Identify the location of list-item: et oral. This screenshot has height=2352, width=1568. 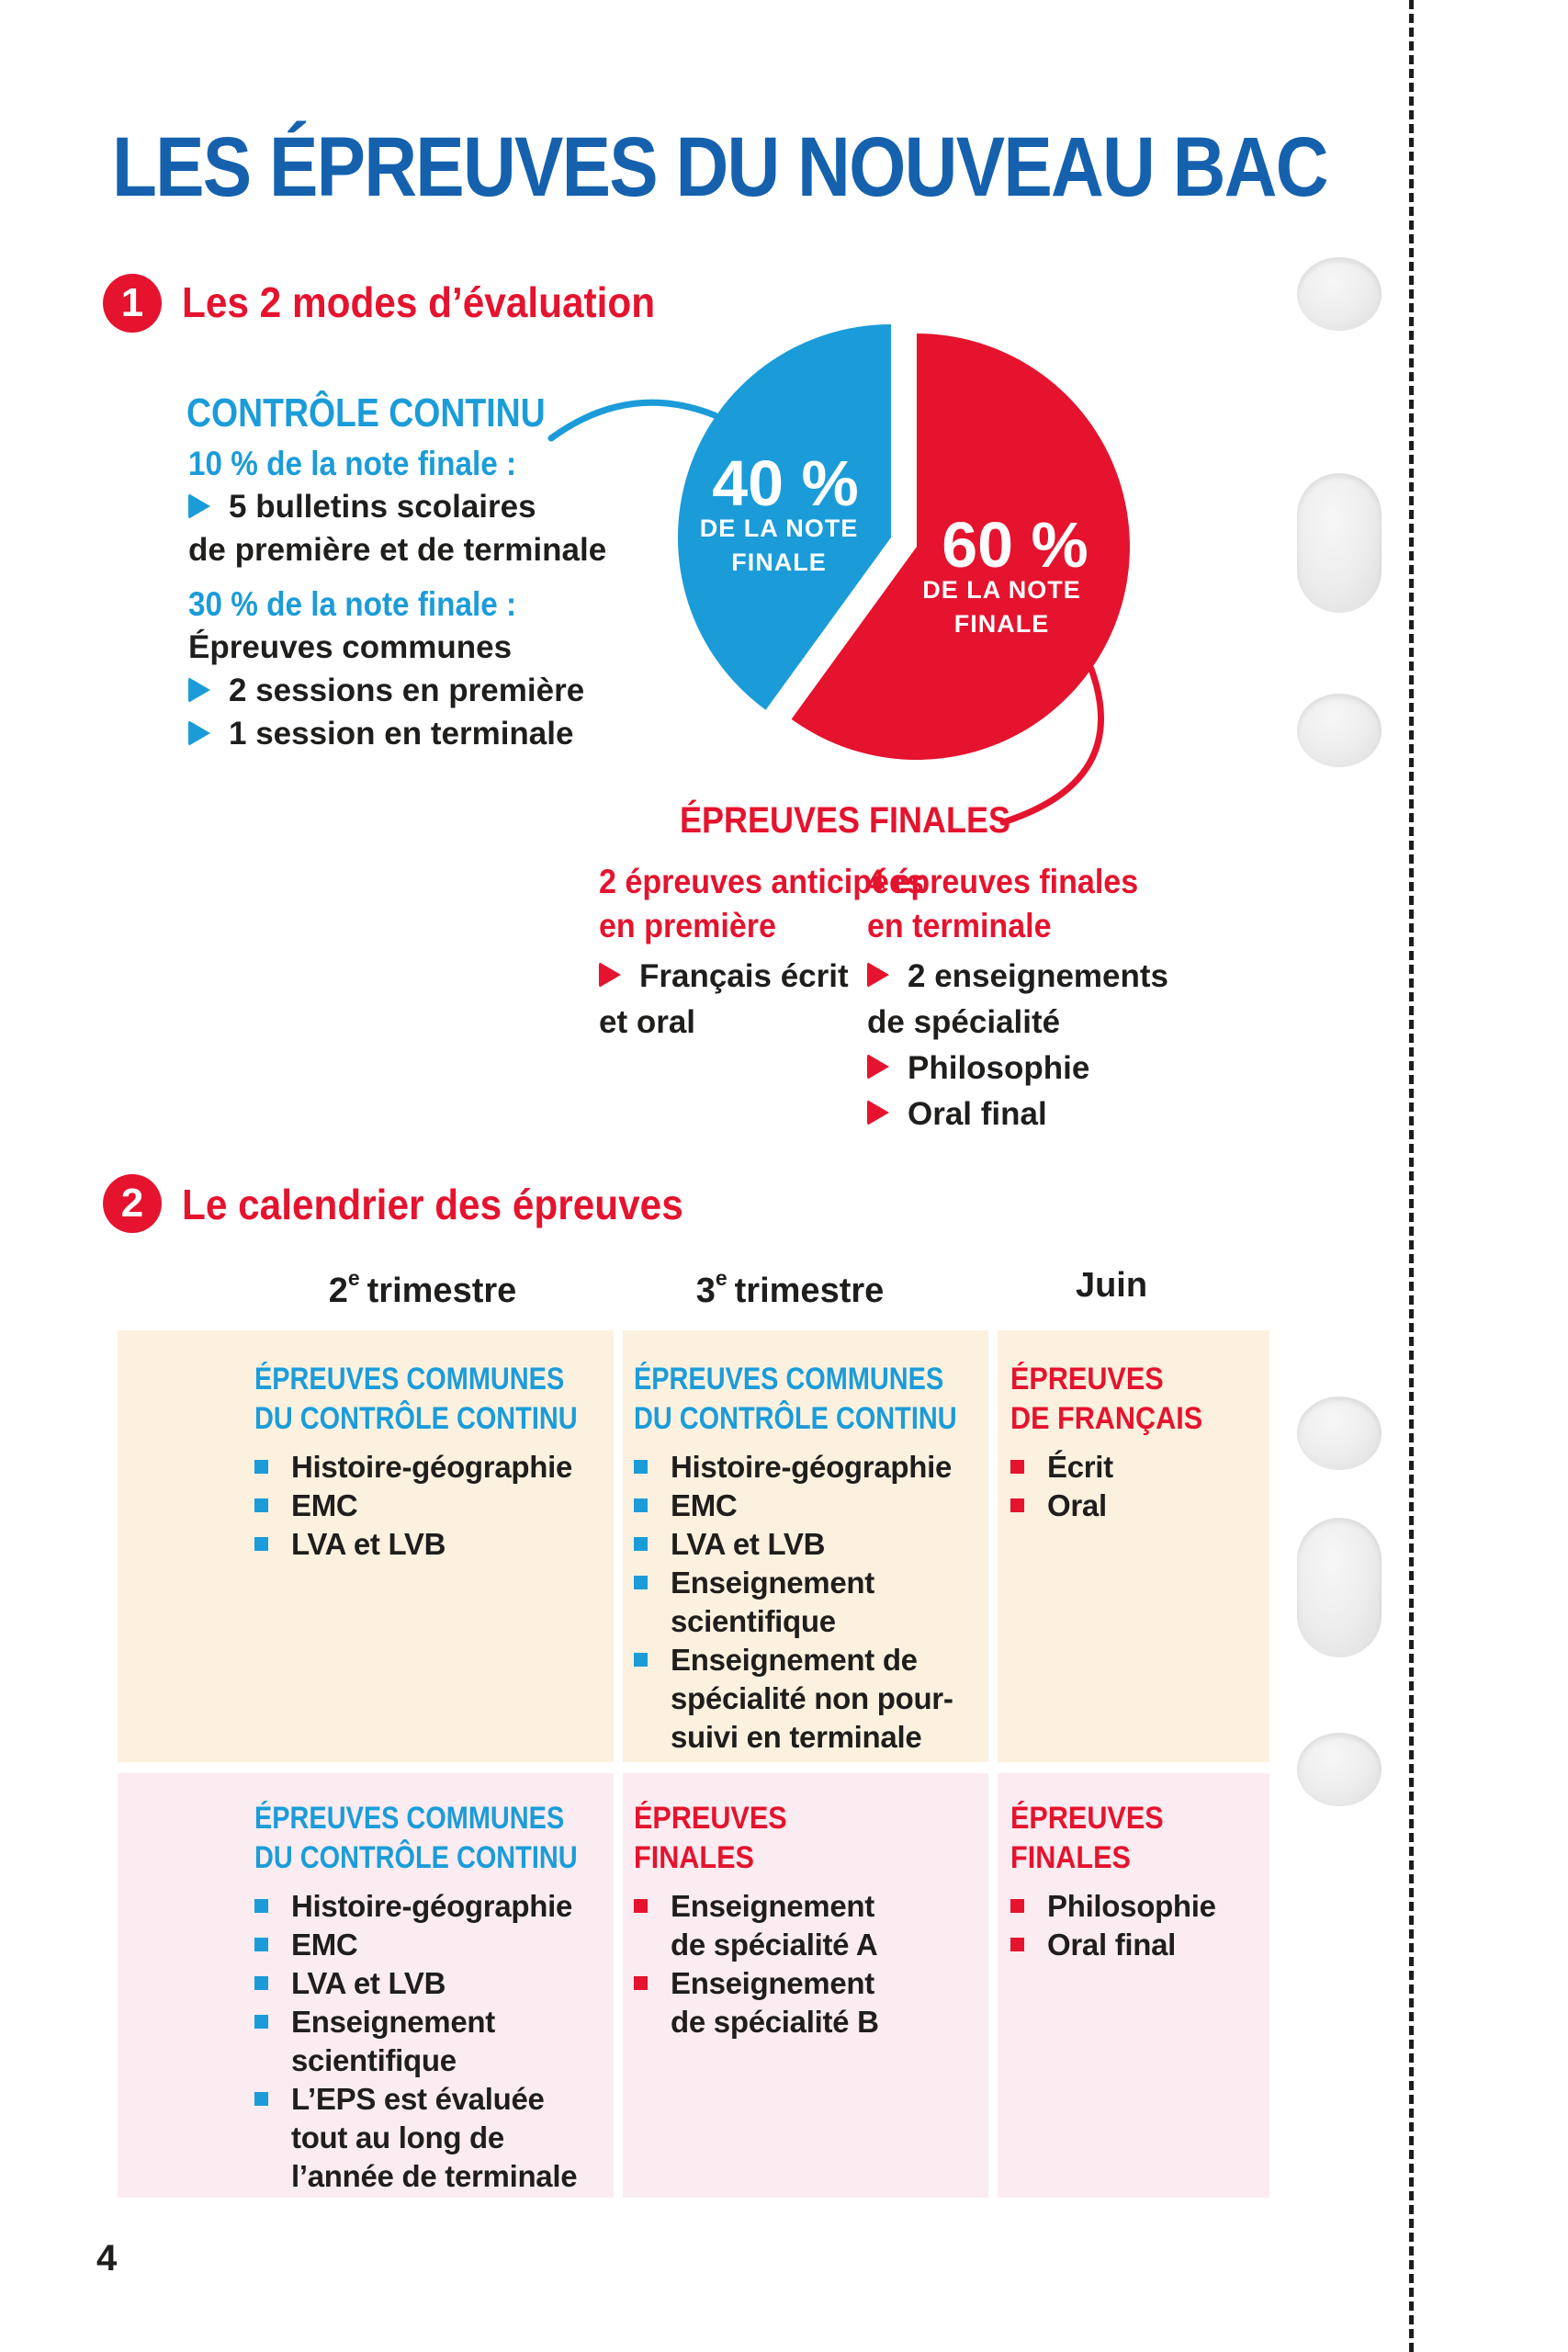
(736, 1023).